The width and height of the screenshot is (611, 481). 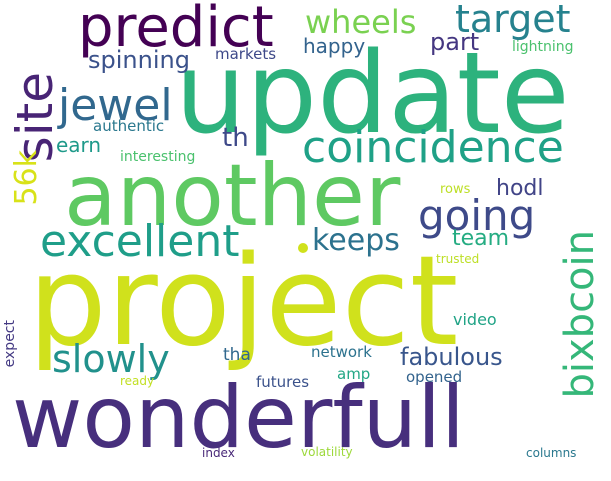 I want to click on word-another: another, so click(x=232, y=196).